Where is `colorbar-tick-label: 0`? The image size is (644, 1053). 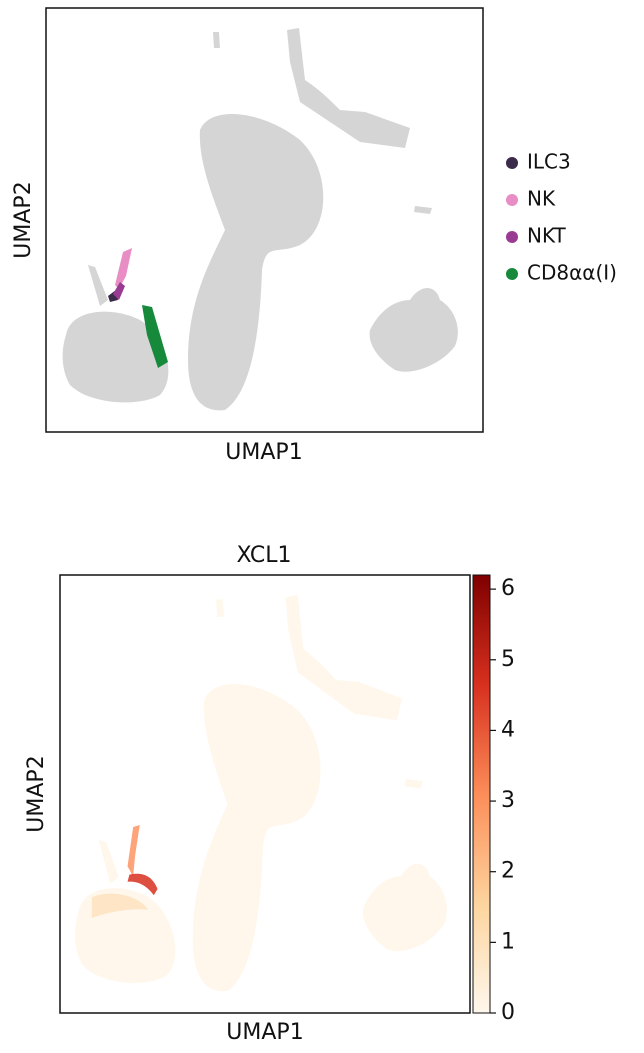 colorbar-tick-label: 0 is located at coordinates (508, 1012).